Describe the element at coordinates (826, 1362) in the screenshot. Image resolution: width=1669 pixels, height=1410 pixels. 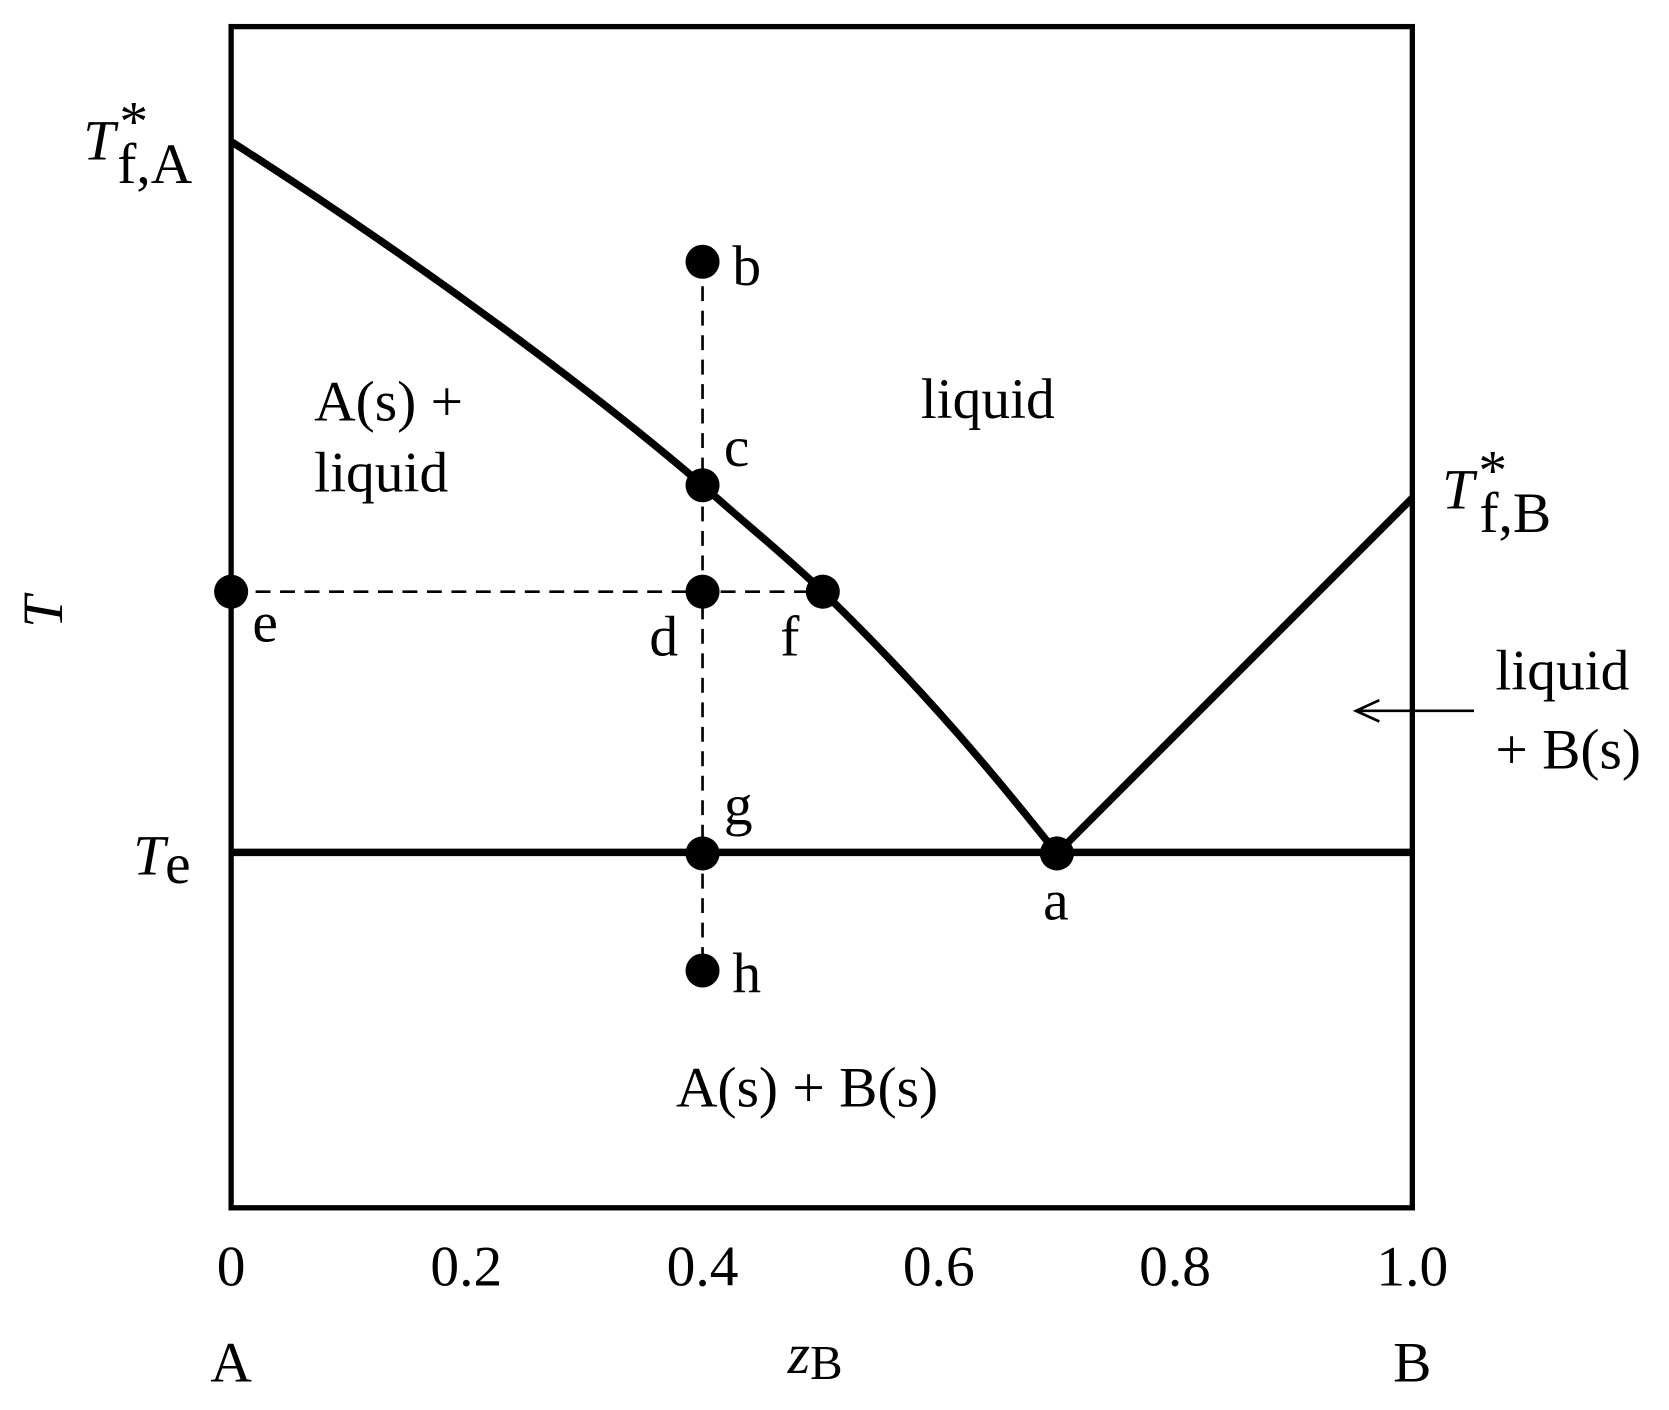
I see `subscript: B` at that location.